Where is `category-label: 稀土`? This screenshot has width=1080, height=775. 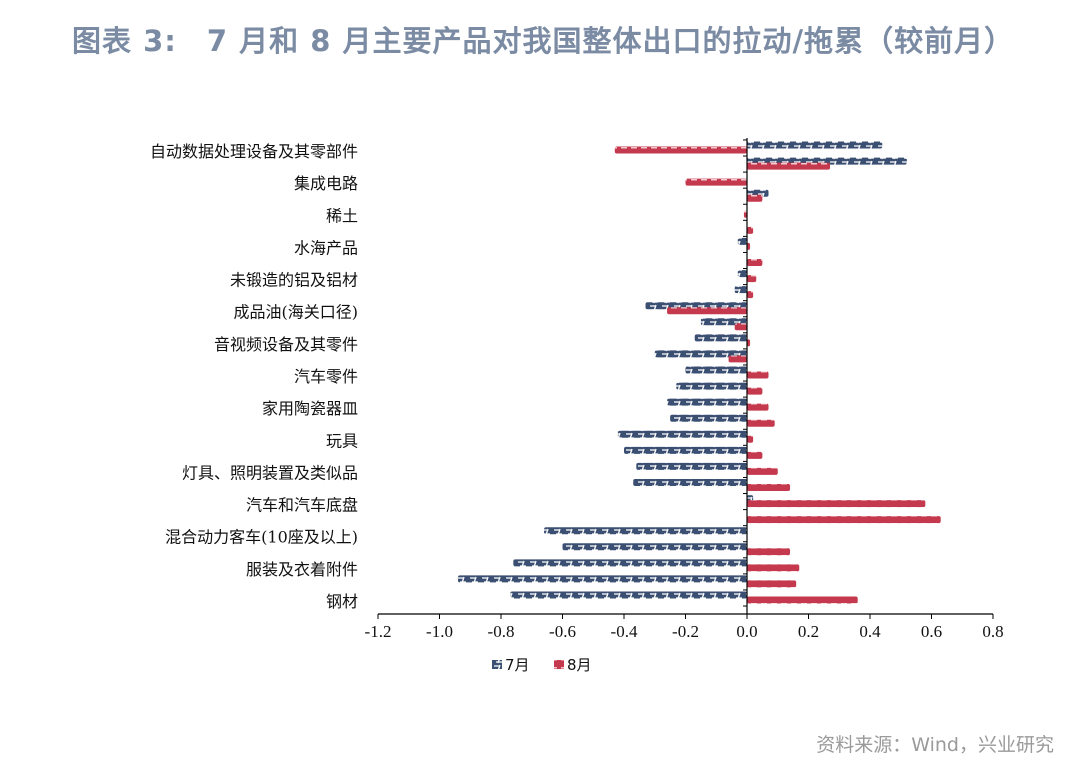 category-label: 稀土 is located at coordinates (342, 215).